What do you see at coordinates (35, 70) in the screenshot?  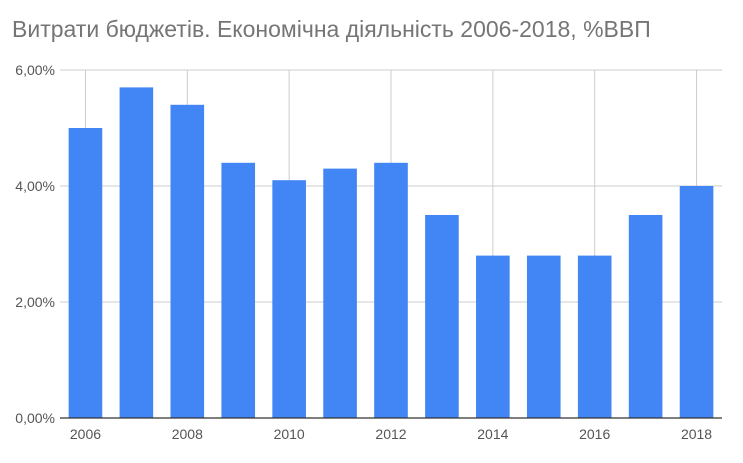 I see `y-tick-label: 6,00%` at bounding box center [35, 70].